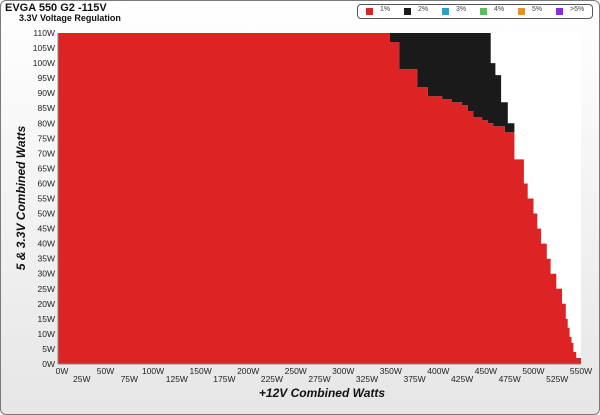  Describe the element at coordinates (445, 11) in the screenshot. I see `legend-swatch-3pct` at that location.